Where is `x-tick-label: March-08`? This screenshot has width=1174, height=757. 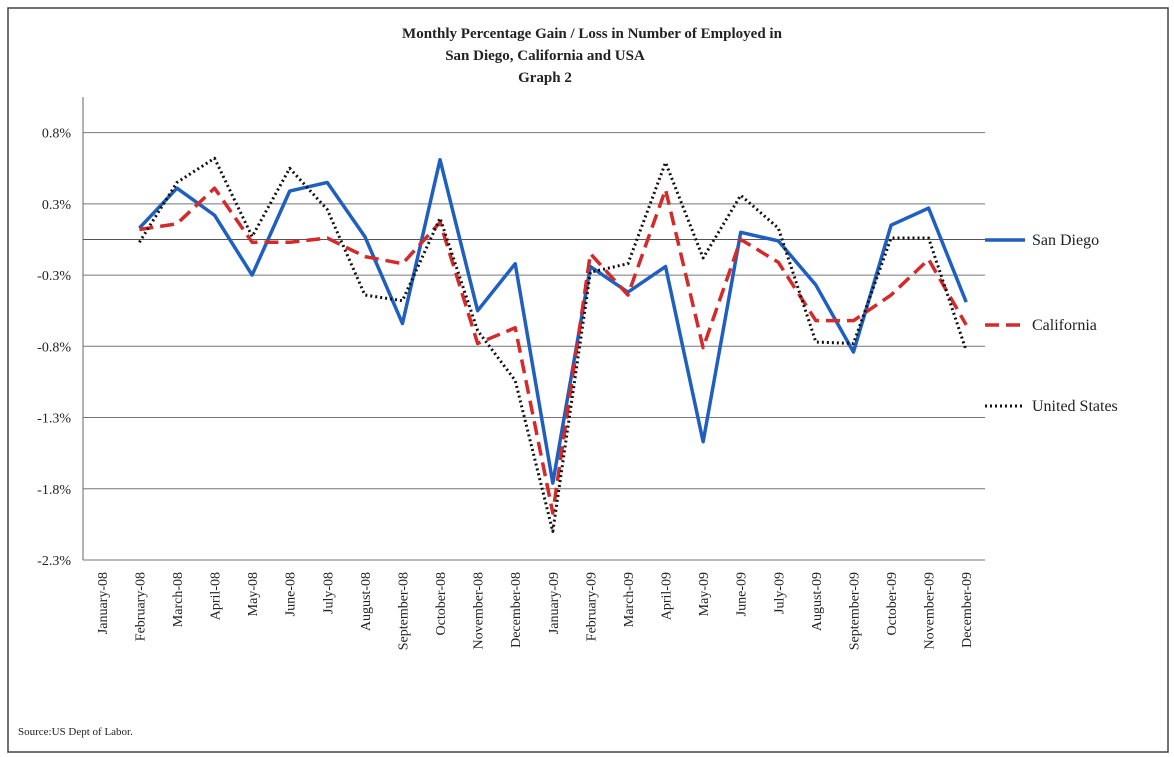 x-tick-label: March-08 is located at coordinates (178, 599).